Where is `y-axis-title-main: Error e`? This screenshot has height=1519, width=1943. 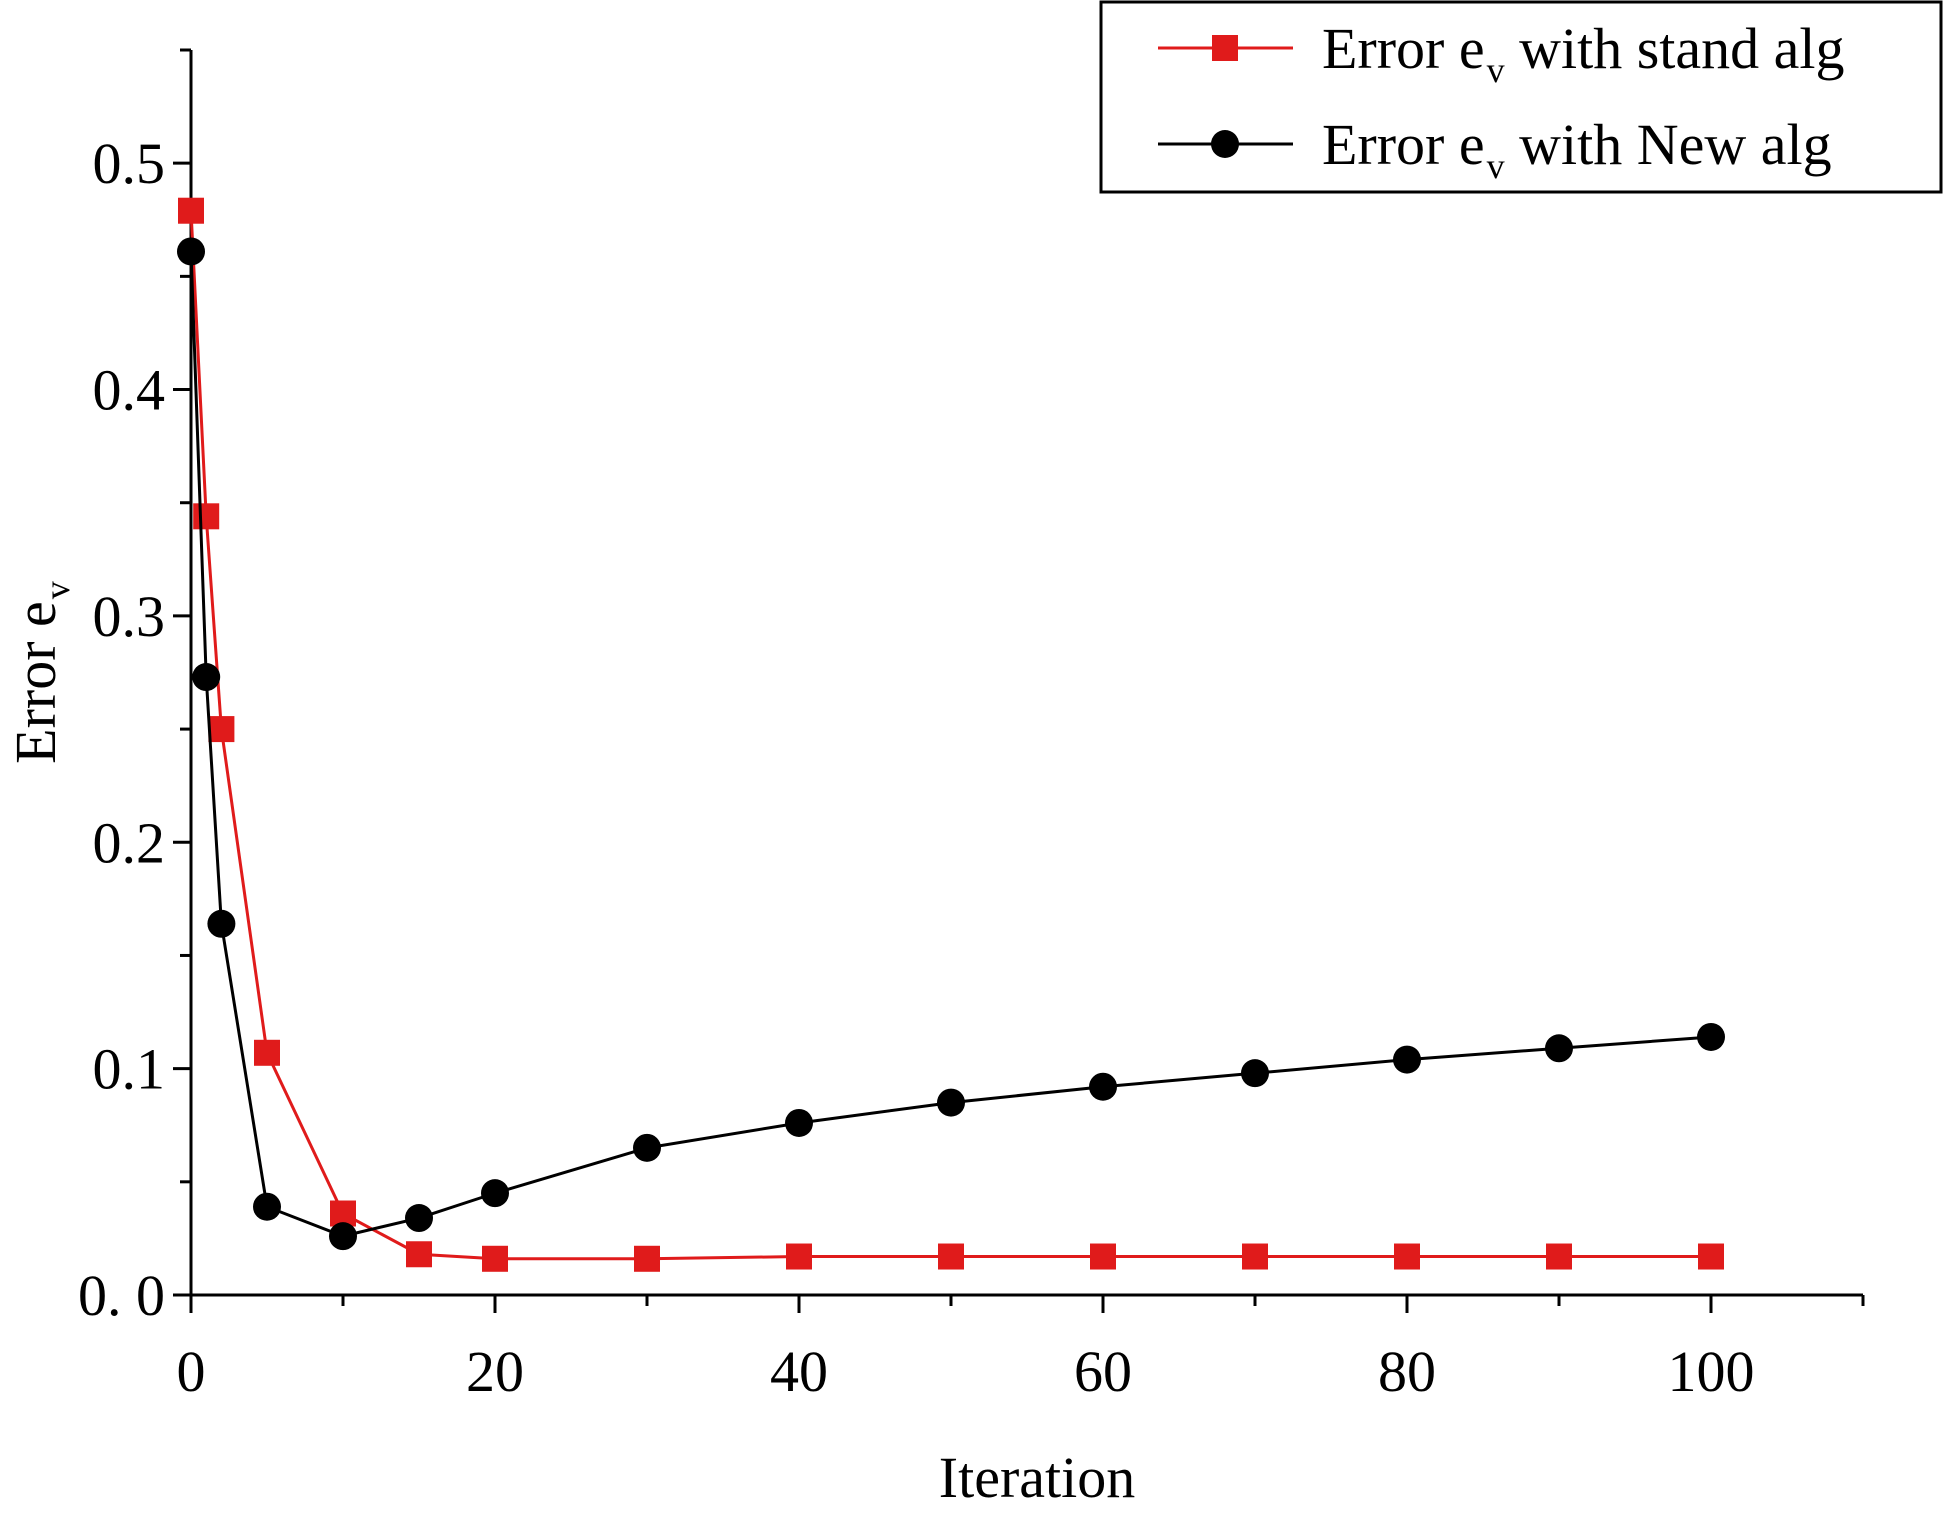 y-axis-title-main: Error e is located at coordinates (35, 682).